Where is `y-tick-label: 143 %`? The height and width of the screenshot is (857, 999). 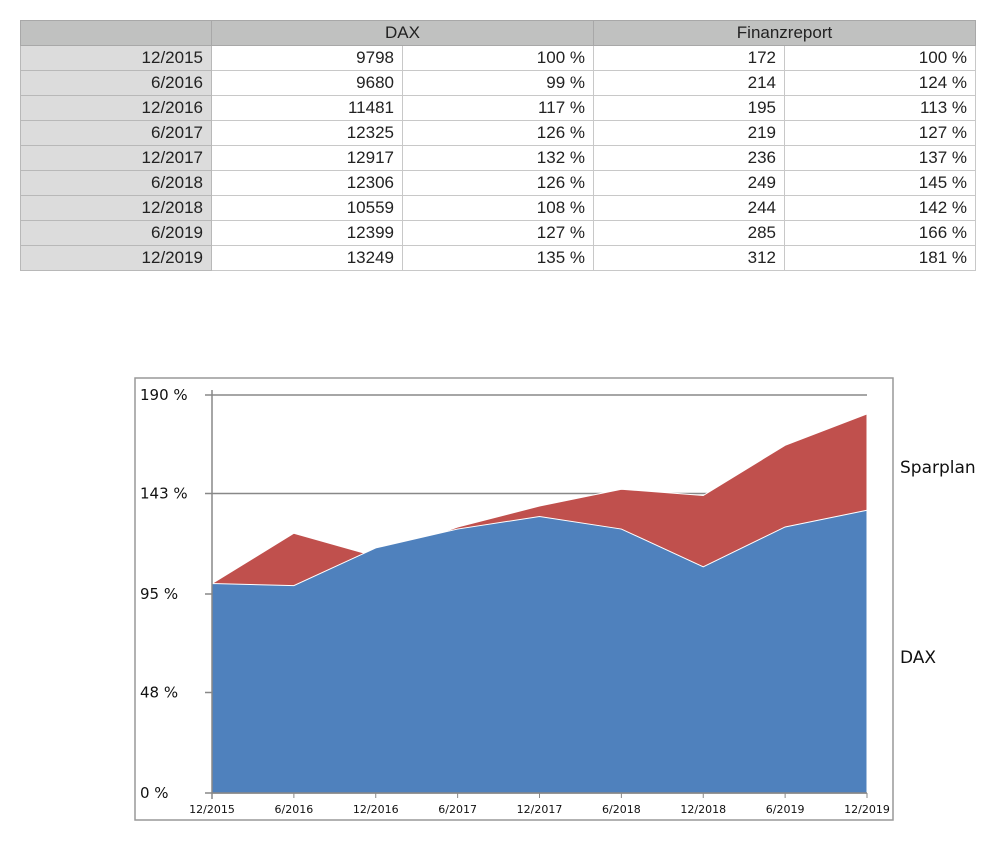
y-tick-label: 143 % is located at coordinates (164, 493).